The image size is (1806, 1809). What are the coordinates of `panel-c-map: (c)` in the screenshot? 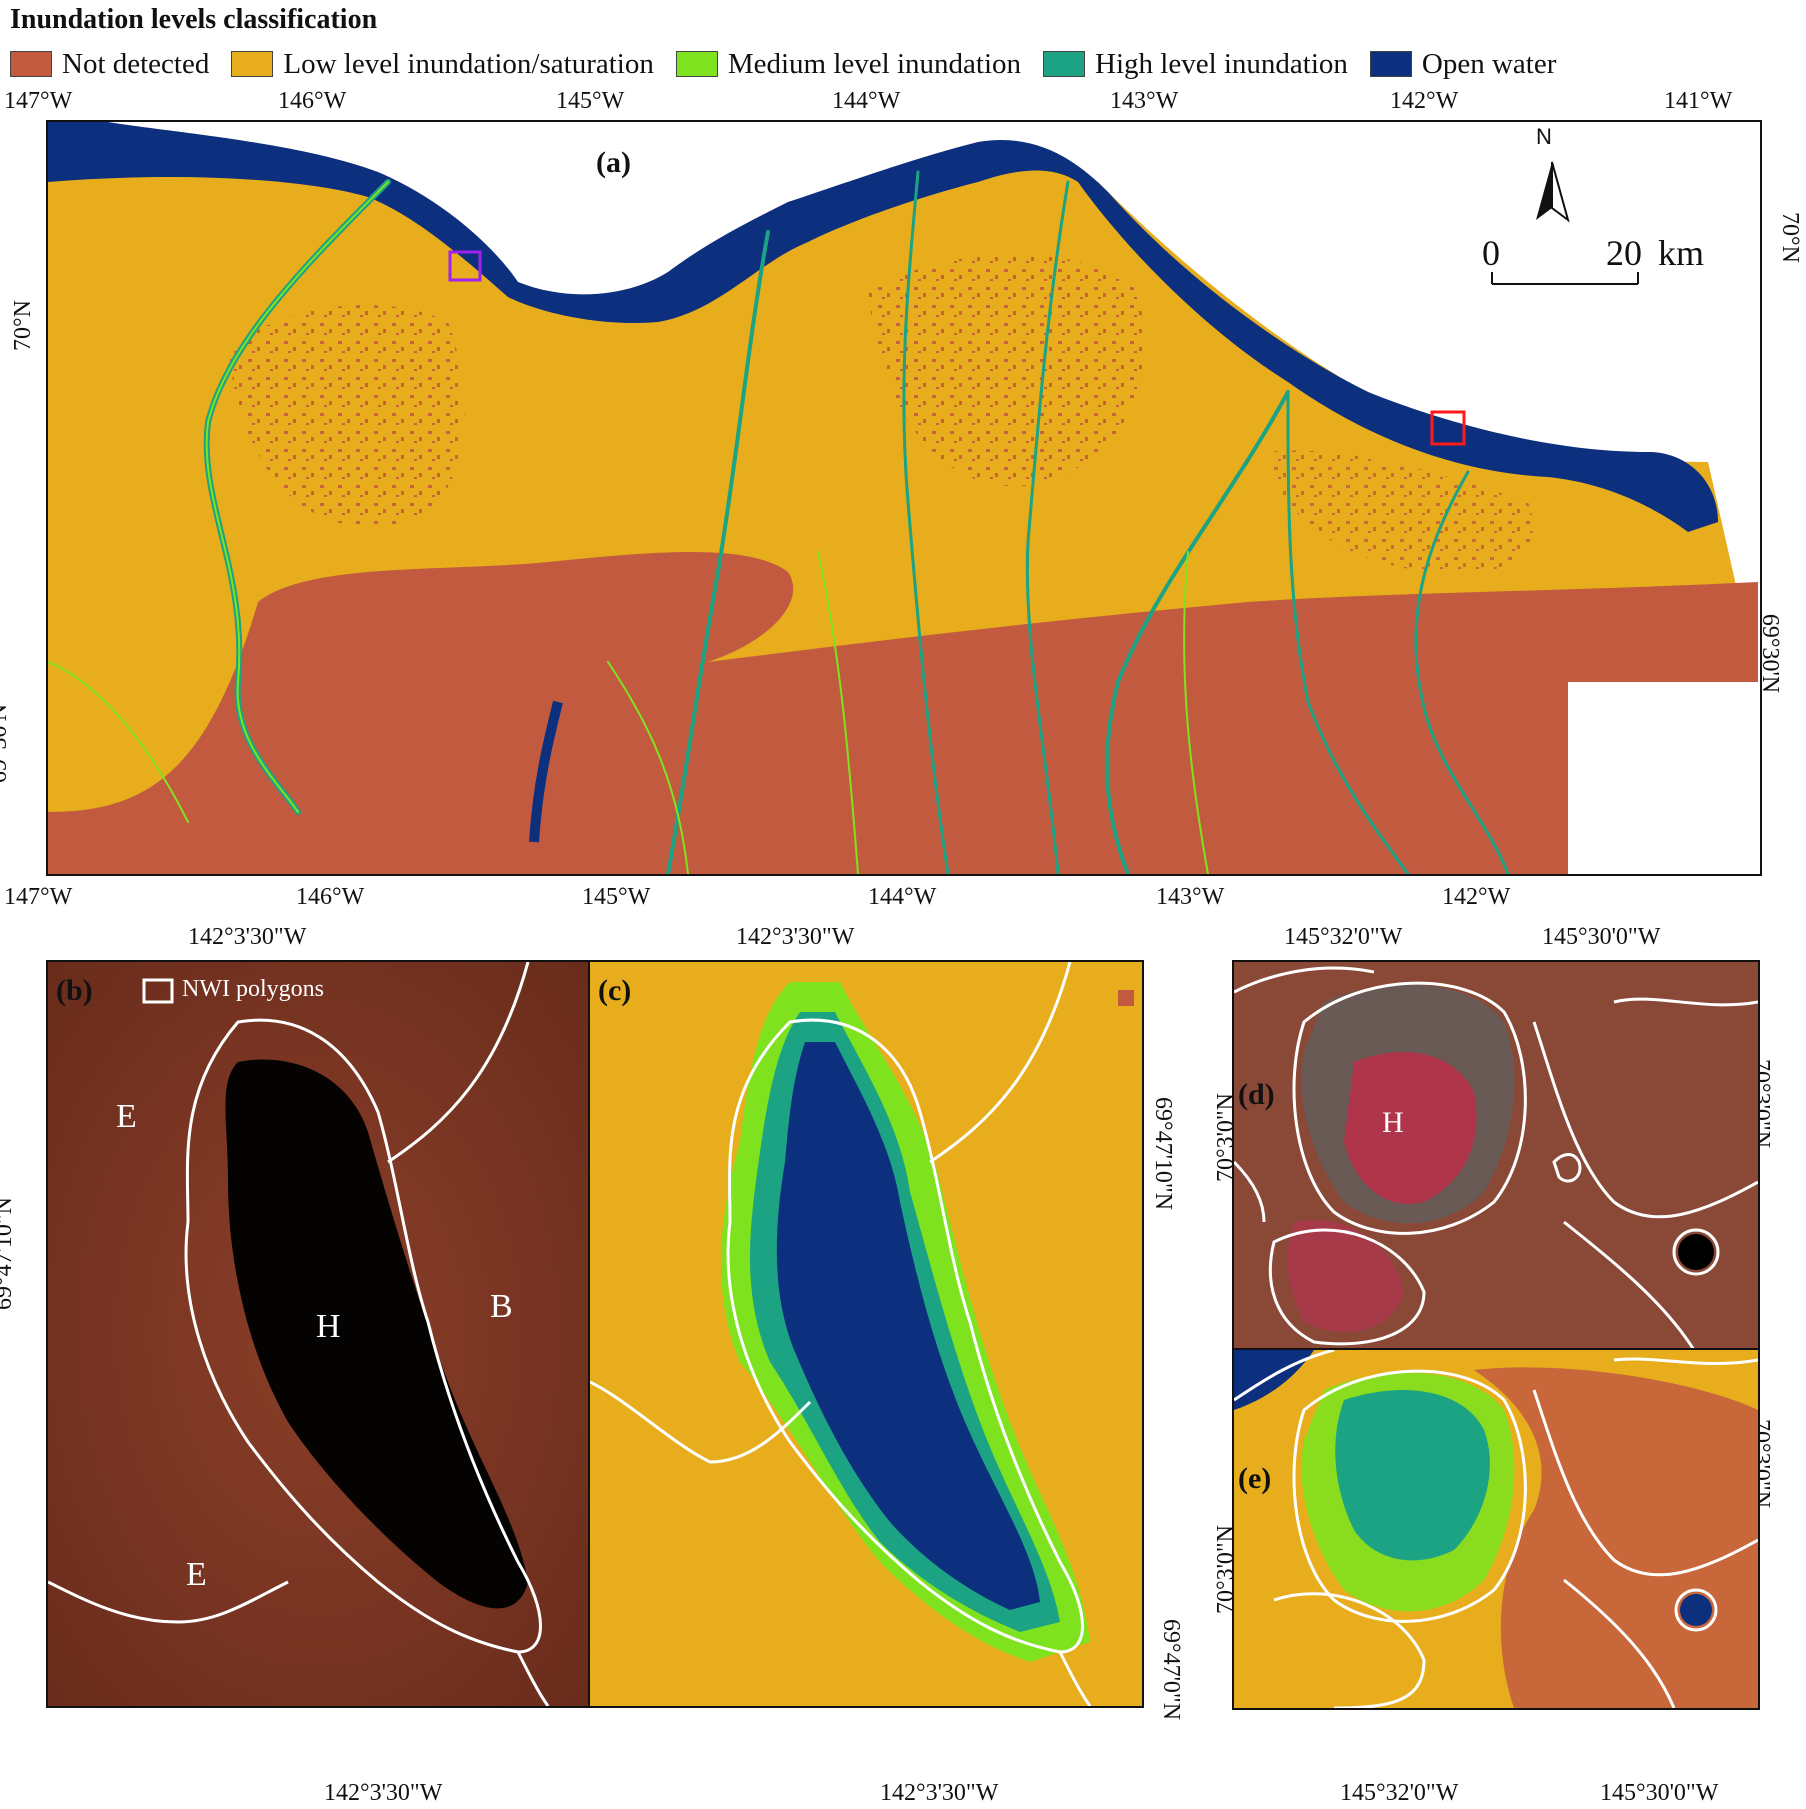 It's located at (866, 1334).